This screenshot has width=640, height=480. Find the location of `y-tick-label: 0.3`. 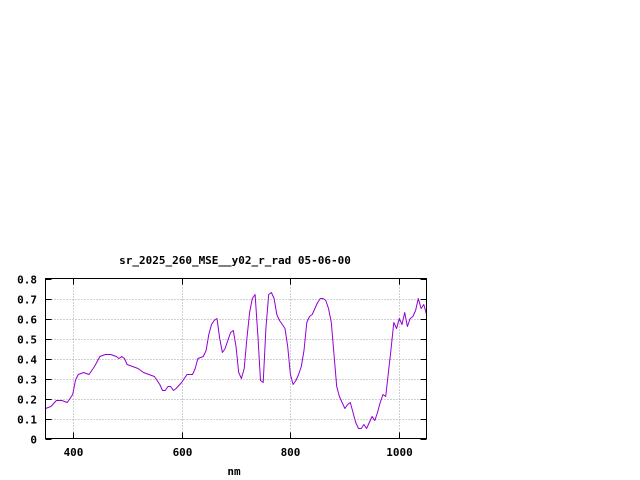

y-tick-label: 0.3 is located at coordinates (27, 380).